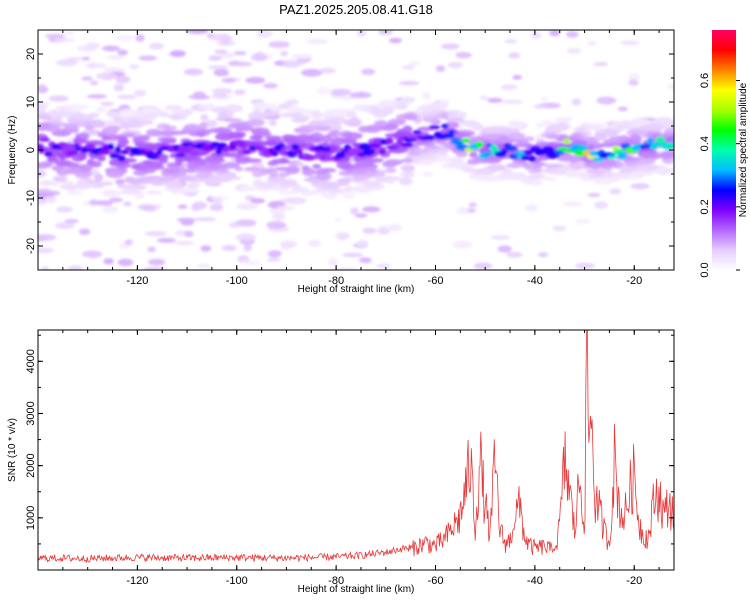 The height and width of the screenshot is (600, 750). What do you see at coordinates (356, 289) in the screenshot?
I see `spectrogram-x-axis-label: Height of straight line (km)` at bounding box center [356, 289].